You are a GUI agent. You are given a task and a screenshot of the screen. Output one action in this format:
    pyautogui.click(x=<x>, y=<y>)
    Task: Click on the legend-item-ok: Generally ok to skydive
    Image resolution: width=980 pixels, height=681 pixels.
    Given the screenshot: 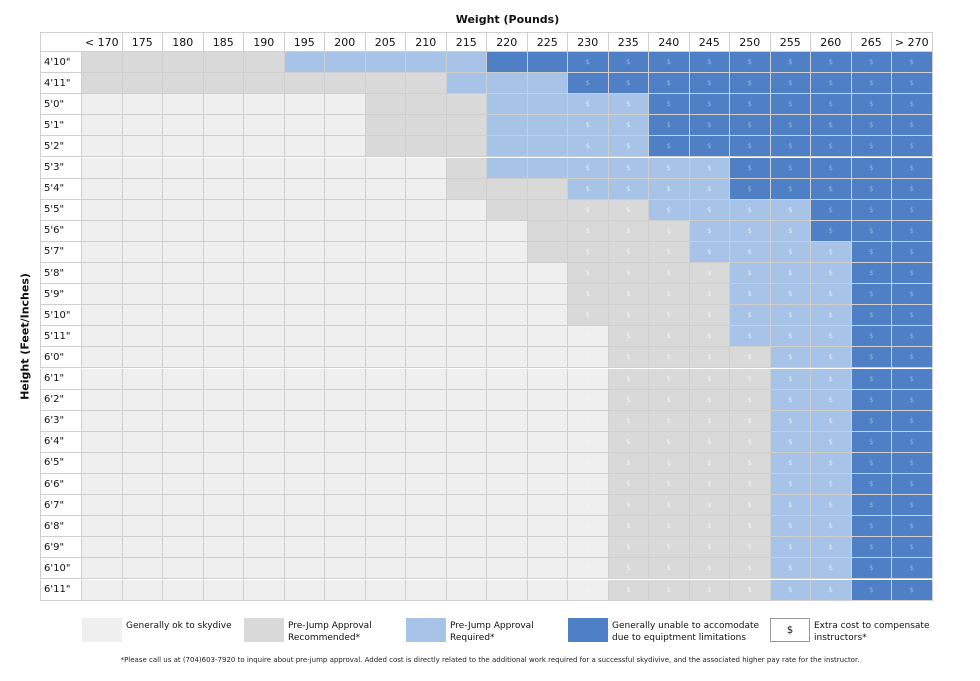 What is the action you would take?
    pyautogui.click(x=167, y=633)
    